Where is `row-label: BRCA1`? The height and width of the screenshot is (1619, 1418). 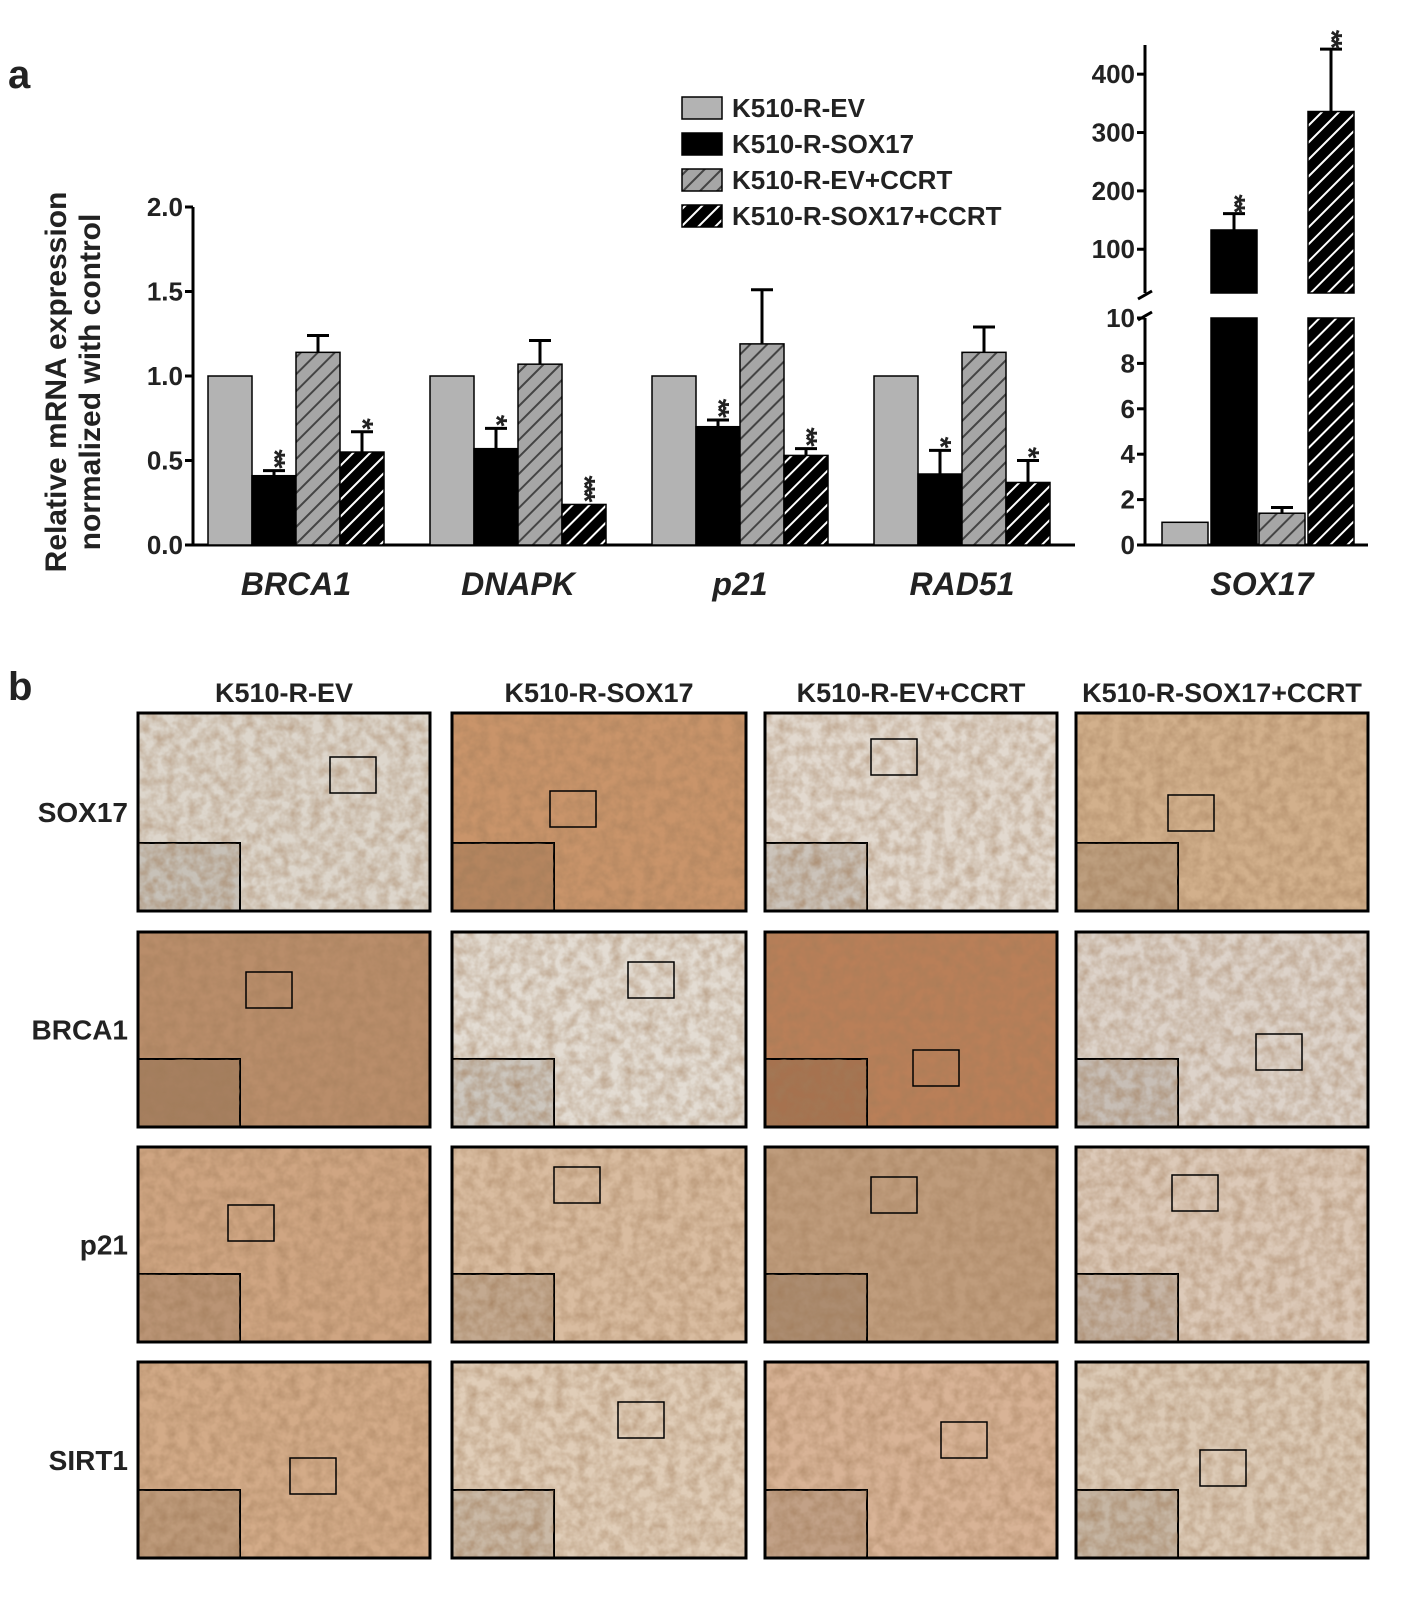 row-label: BRCA1 is located at coordinates (80, 1030).